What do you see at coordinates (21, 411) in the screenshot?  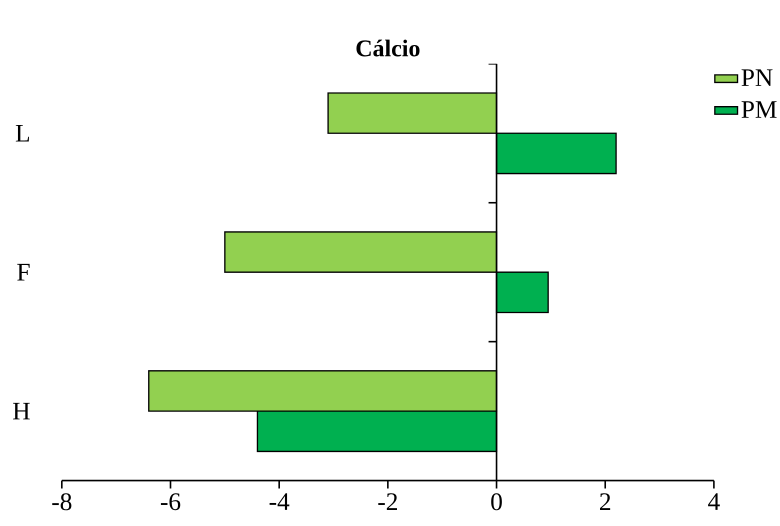 I see `y-tick-label: H` at bounding box center [21, 411].